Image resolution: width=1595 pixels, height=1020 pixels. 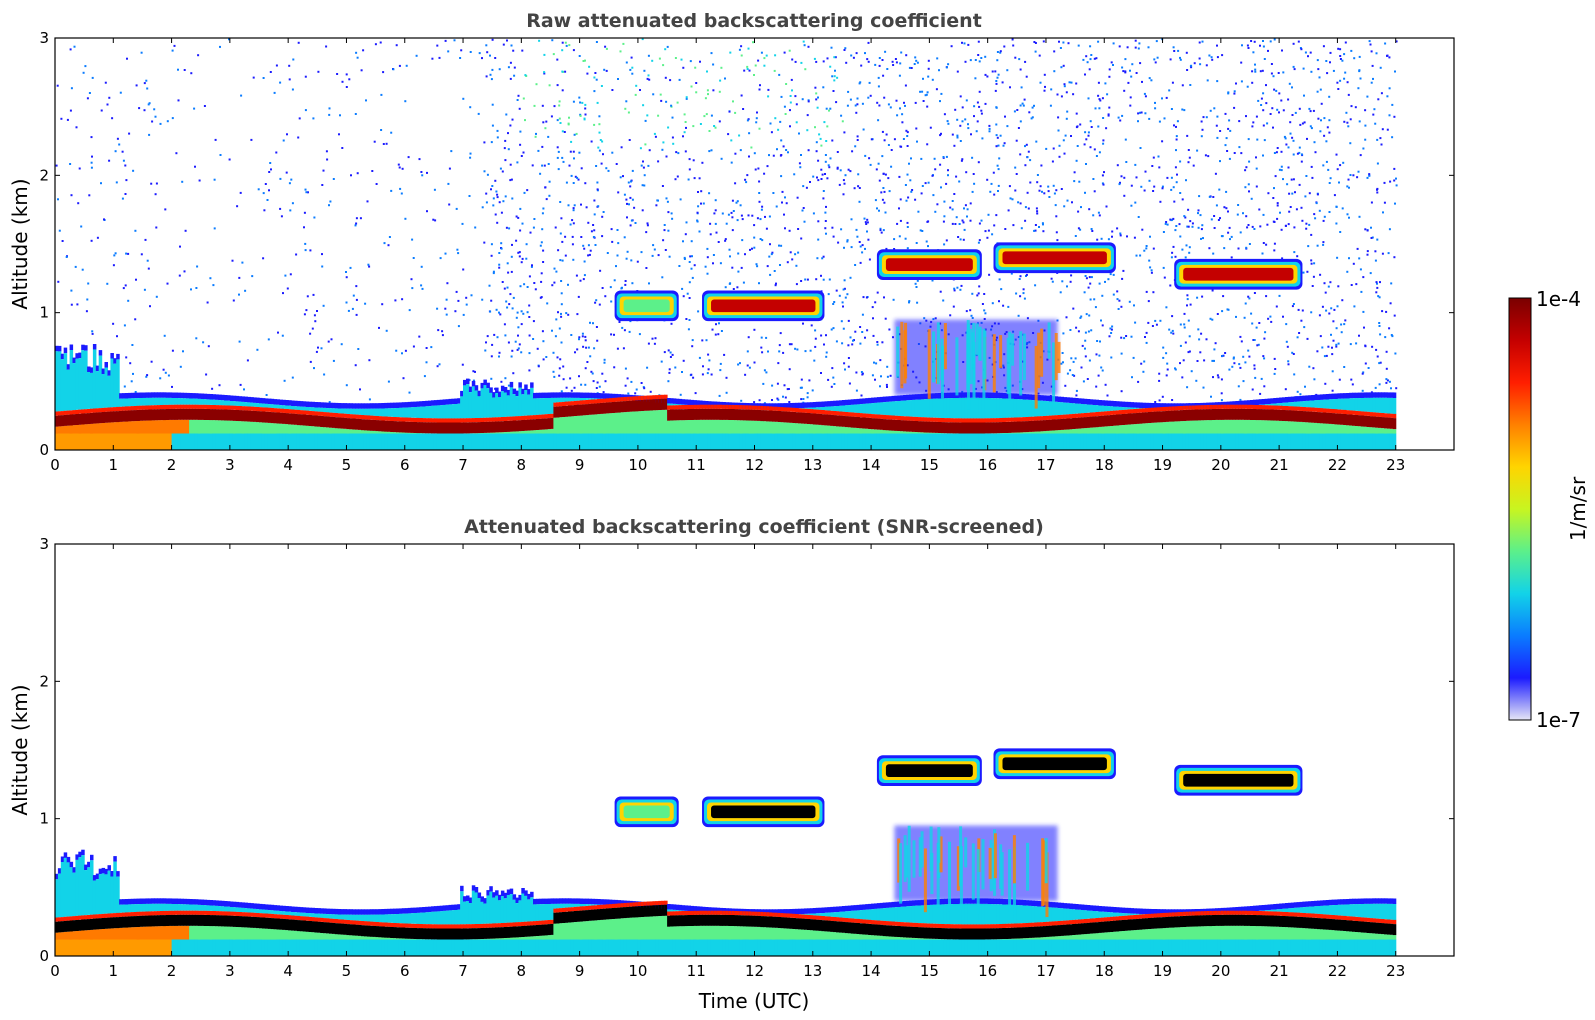 What do you see at coordinates (754, 1001) in the screenshot?
I see `x-axis-label: Time (UTC)` at bounding box center [754, 1001].